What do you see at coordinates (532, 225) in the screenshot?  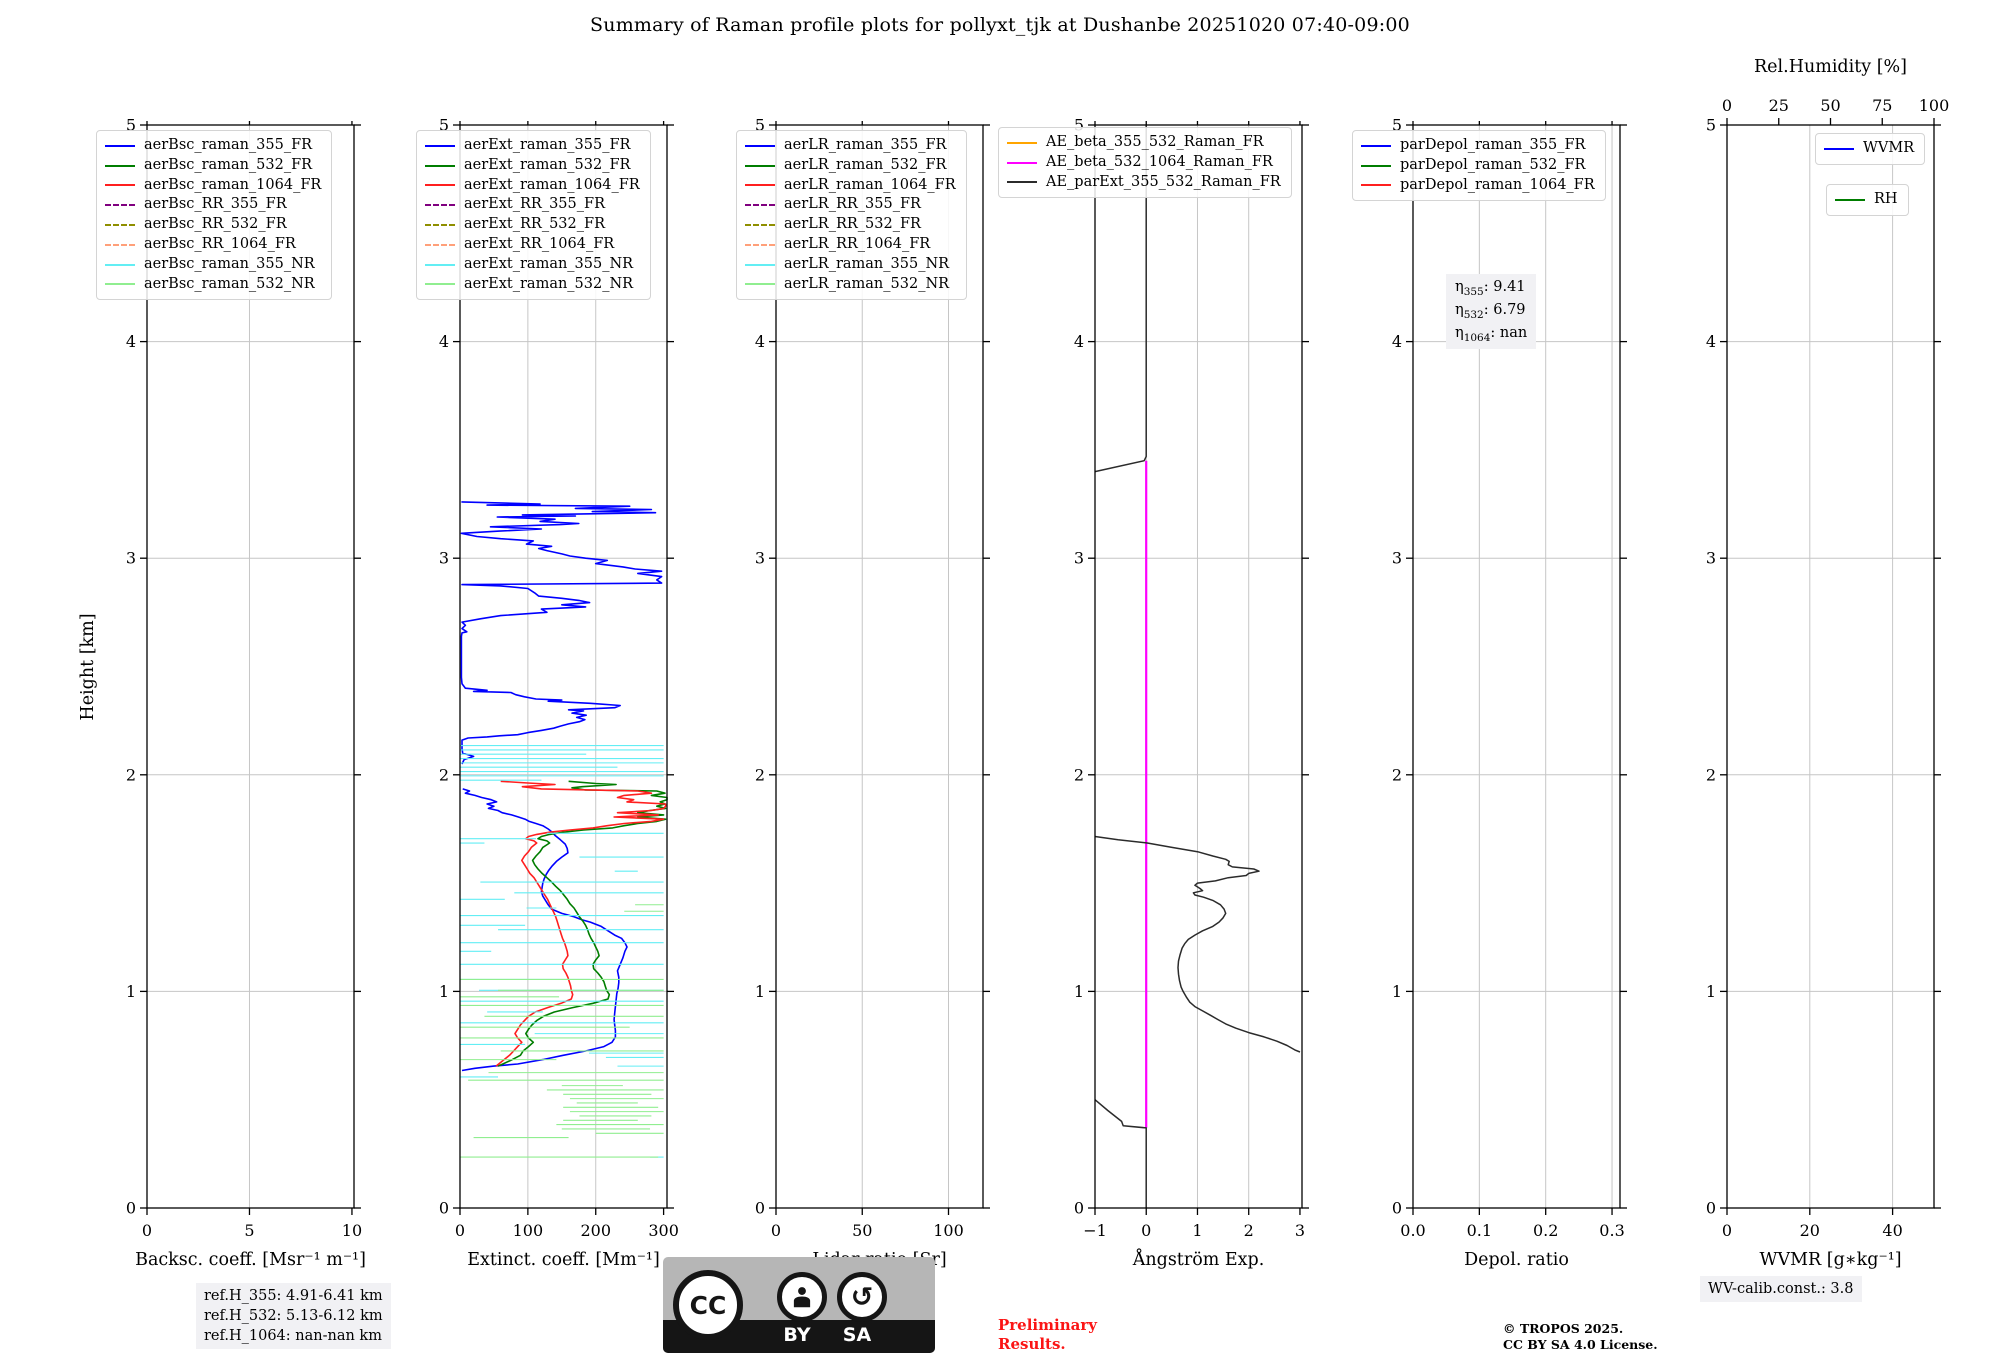 I see `legend-item: aerExt_RR_532_FR` at bounding box center [532, 225].